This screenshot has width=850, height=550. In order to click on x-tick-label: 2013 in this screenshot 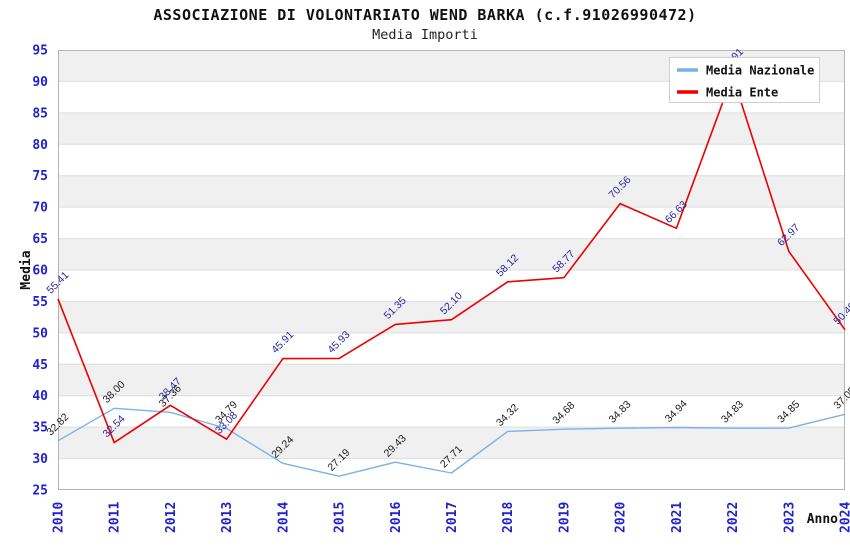, I will do `click(227, 517)`.